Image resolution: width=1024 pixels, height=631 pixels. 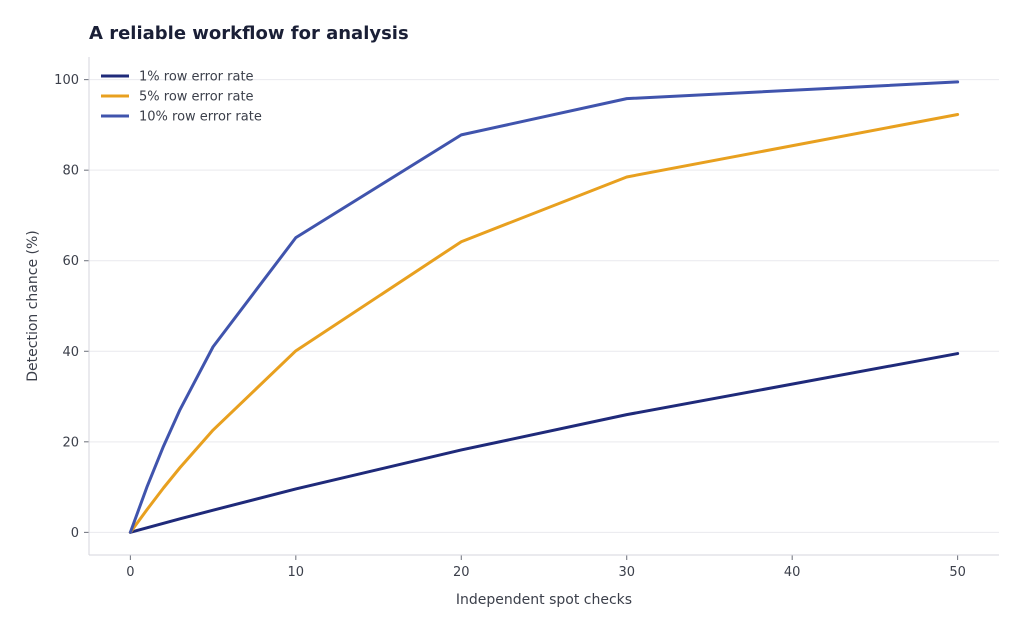 I want to click on y-tick-label: 80, so click(x=70, y=171).